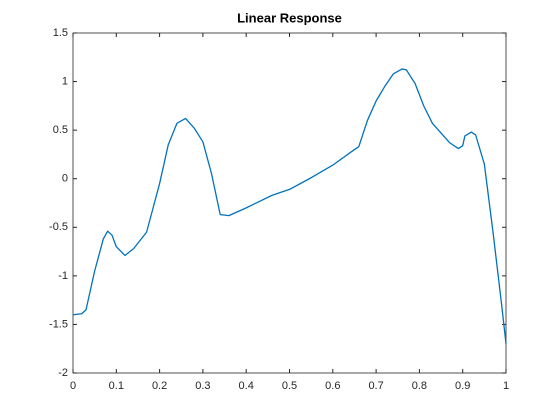 This screenshot has height=420, width=560. I want to click on y-tick-label: 1, so click(65, 81).